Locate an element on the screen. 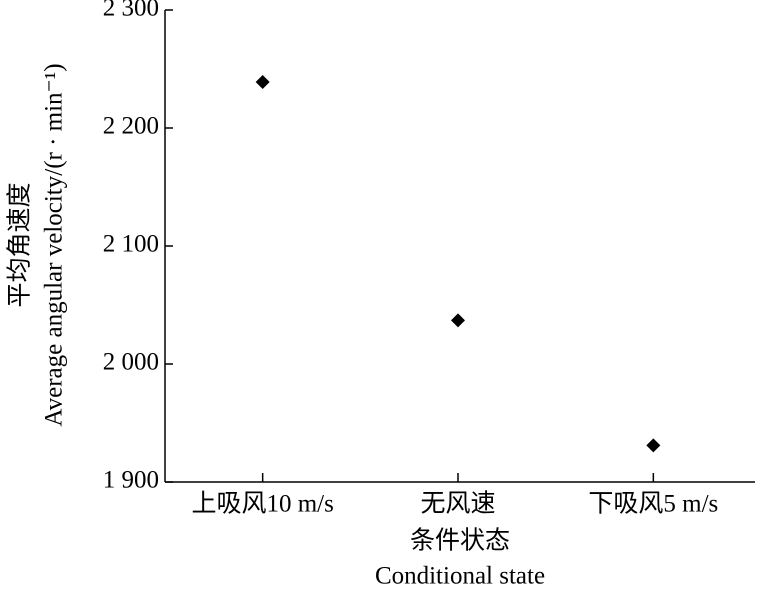  y-label-en: Average angular velocity/(r · min⁻¹) is located at coordinates (54, 244).